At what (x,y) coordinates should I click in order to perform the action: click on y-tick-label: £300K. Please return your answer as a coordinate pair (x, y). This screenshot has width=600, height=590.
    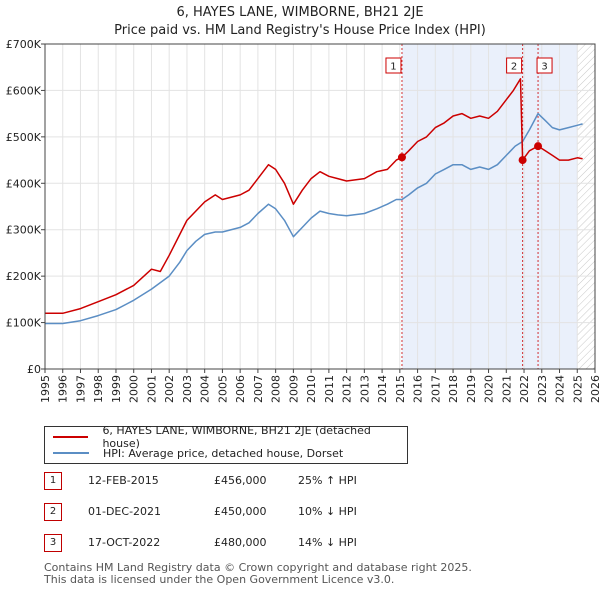
    Looking at the image, I should click on (24, 230).